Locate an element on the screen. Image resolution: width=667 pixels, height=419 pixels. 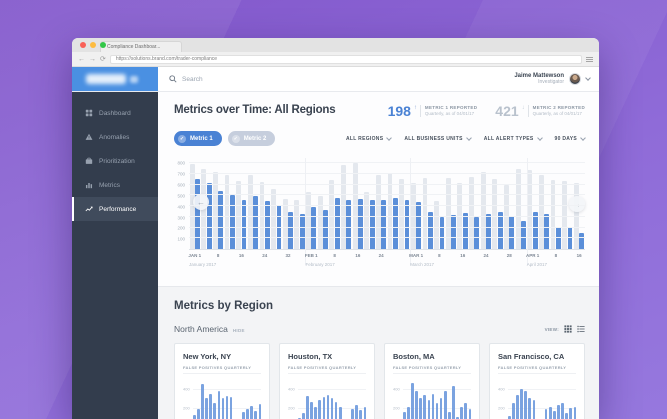
close-window-button is located at coordinates (83, 45).